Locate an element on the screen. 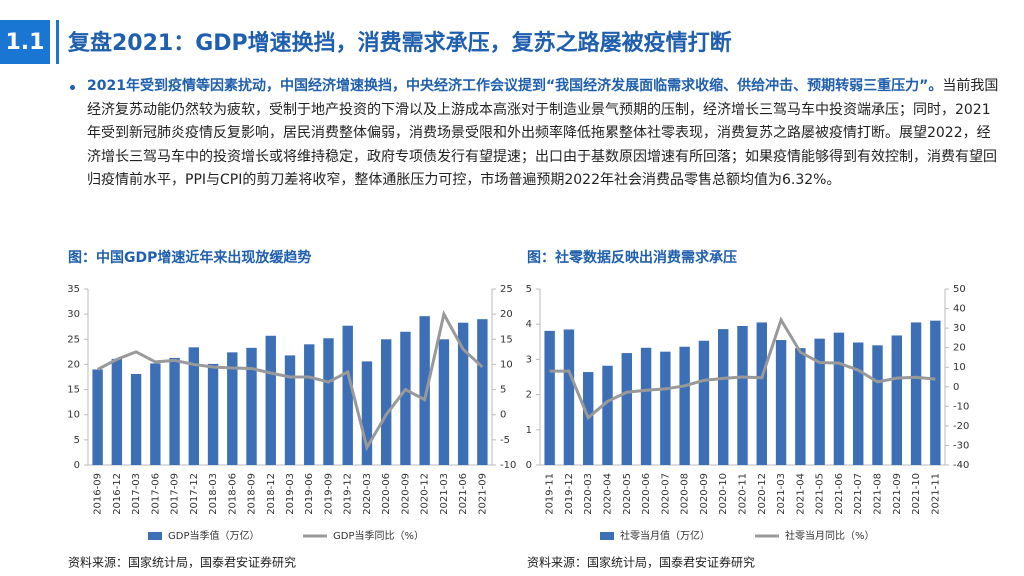  x-tick-label: 2021-07 is located at coordinates (858, 494).